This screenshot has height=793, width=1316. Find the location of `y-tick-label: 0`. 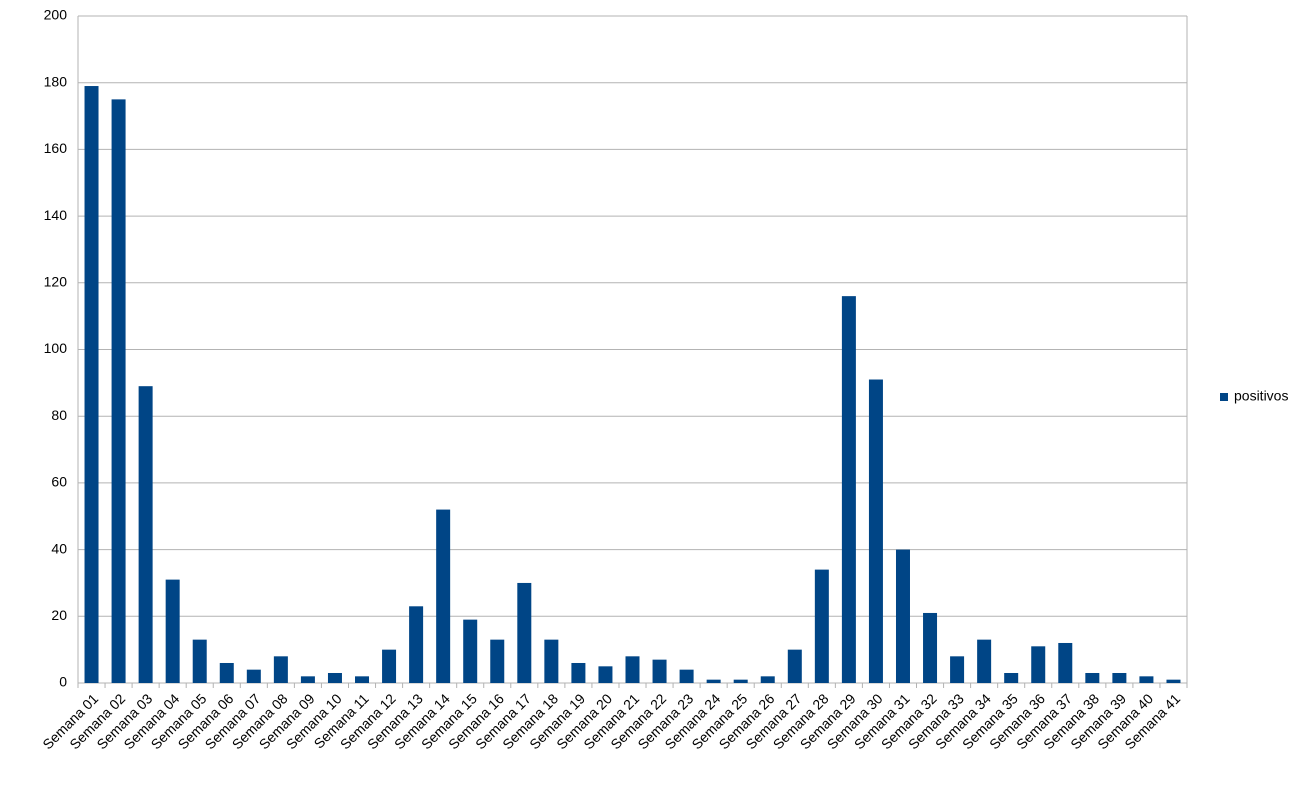

y-tick-label: 0 is located at coordinates (63, 682).